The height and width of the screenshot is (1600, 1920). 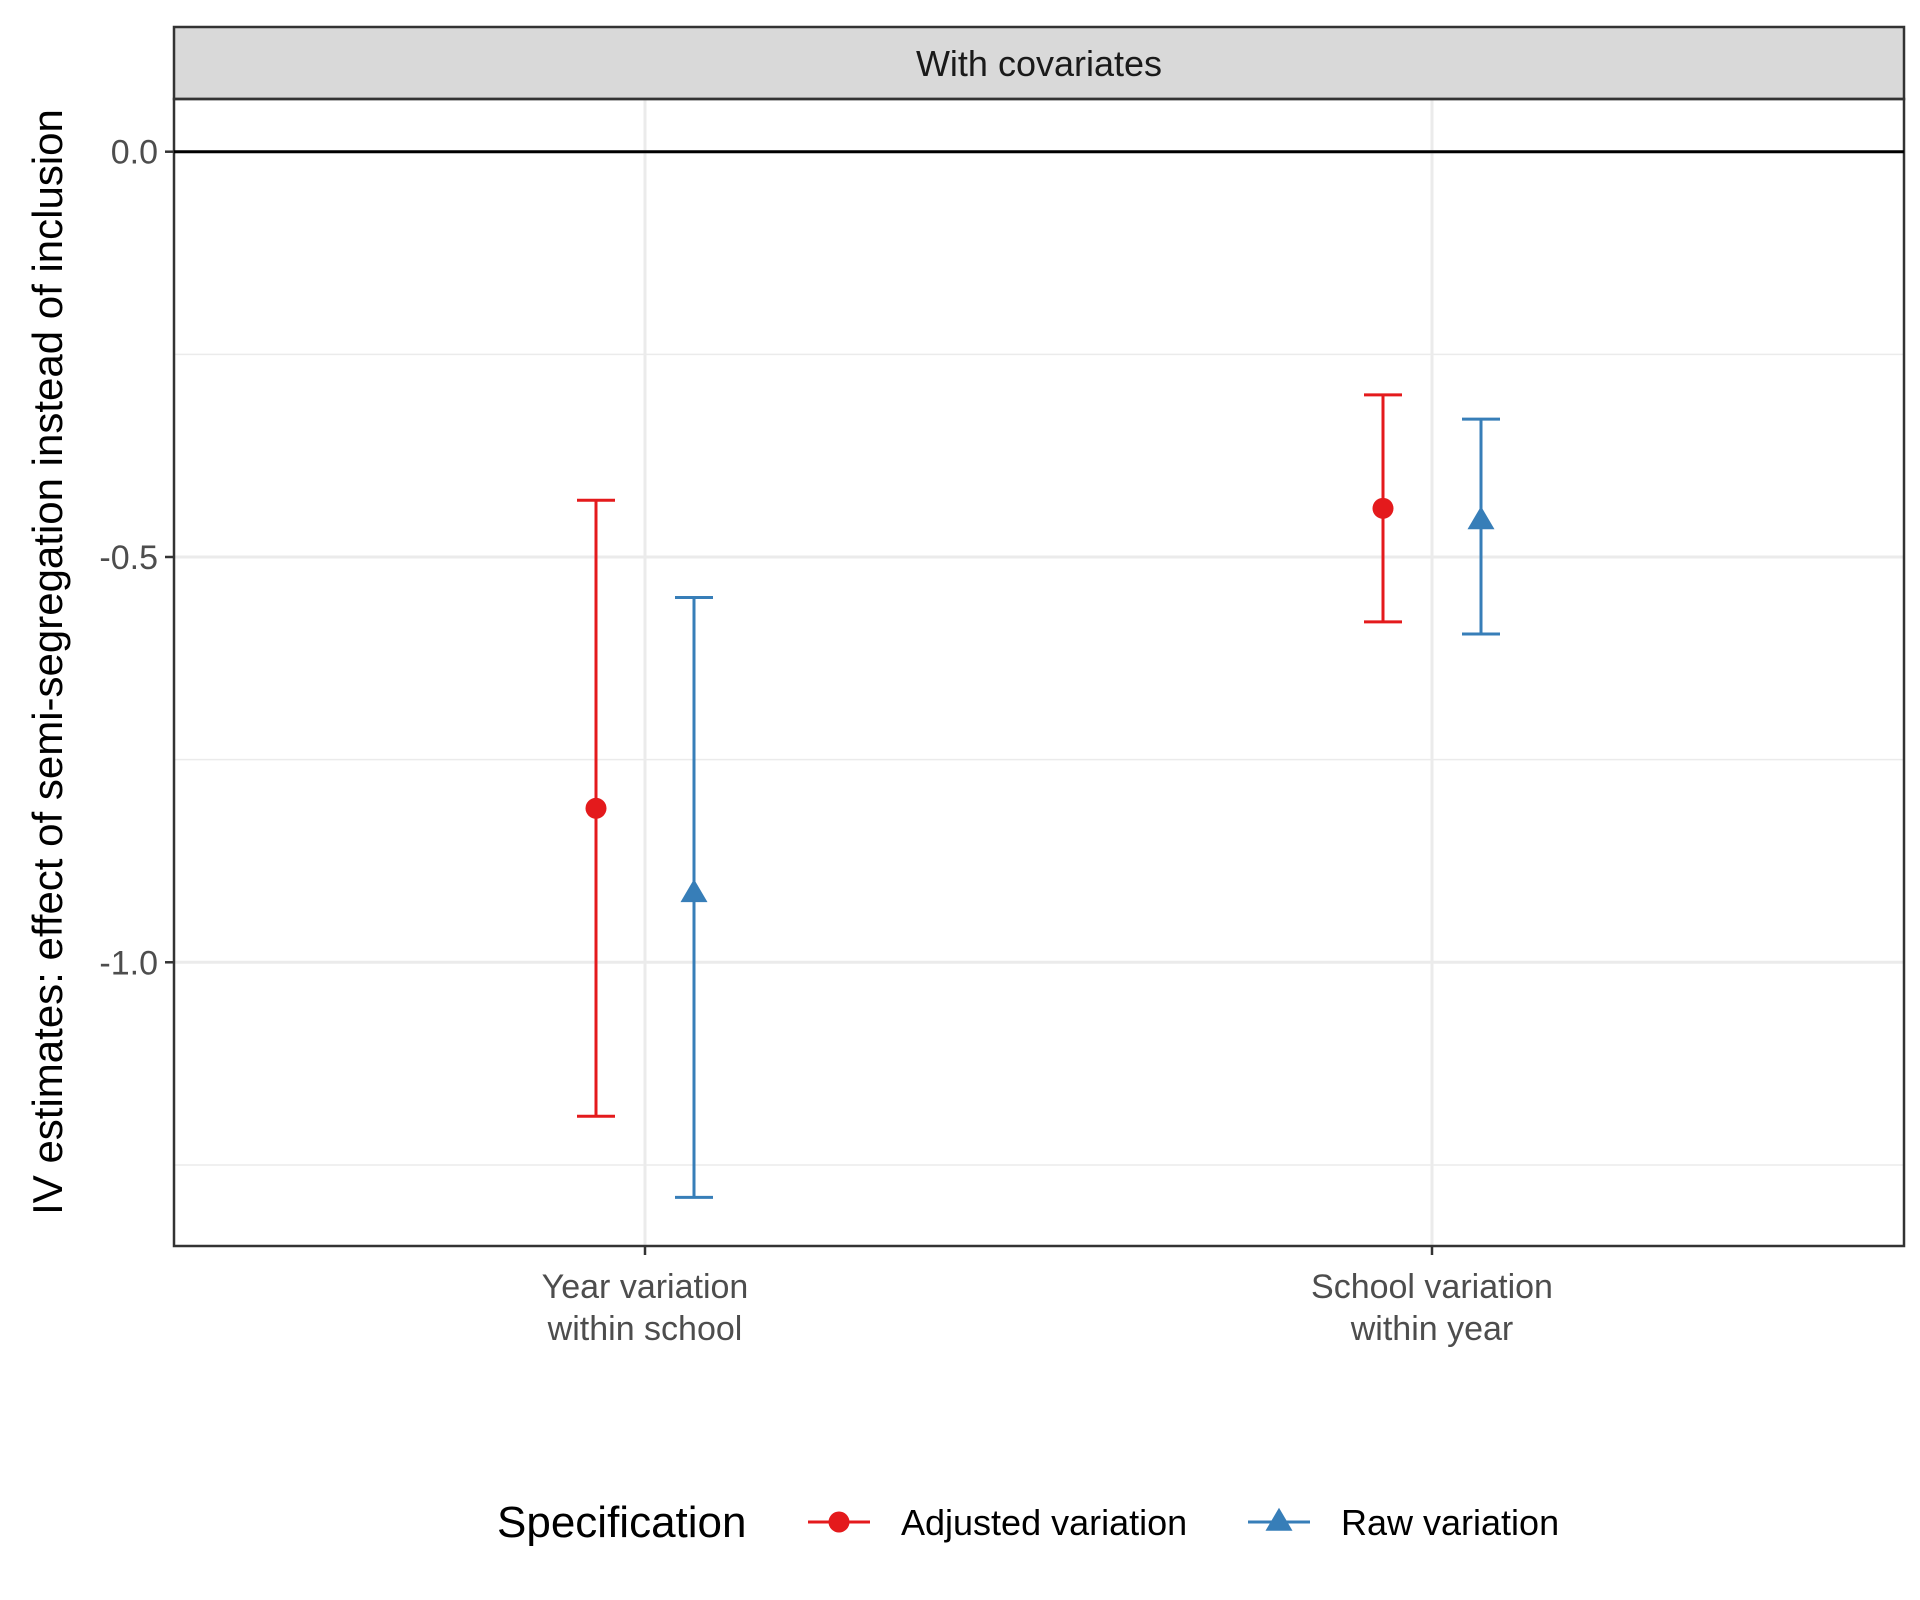 I want to click on y-tick-label: 0.0, so click(x=134, y=153).